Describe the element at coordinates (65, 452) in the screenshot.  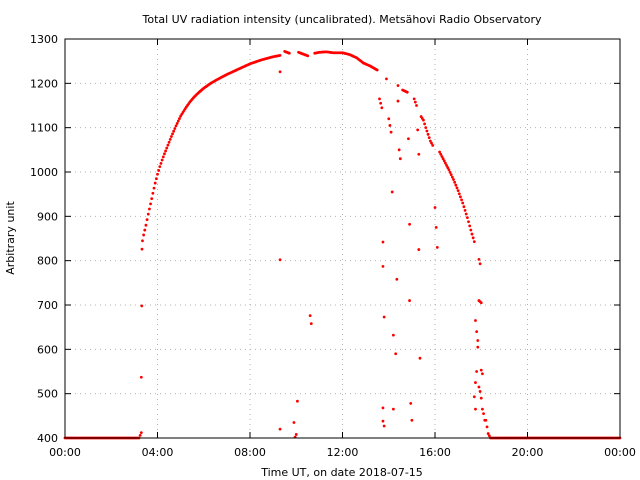
I see `x-tick-label: 00:00` at that location.